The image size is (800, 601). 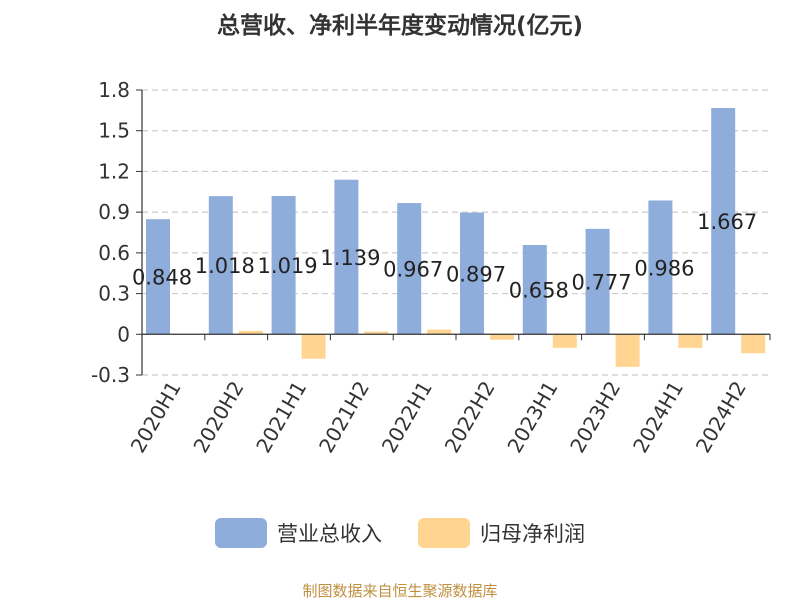 What do you see at coordinates (721, 417) in the screenshot?
I see `x-tick-label: 2024H2` at bounding box center [721, 417].